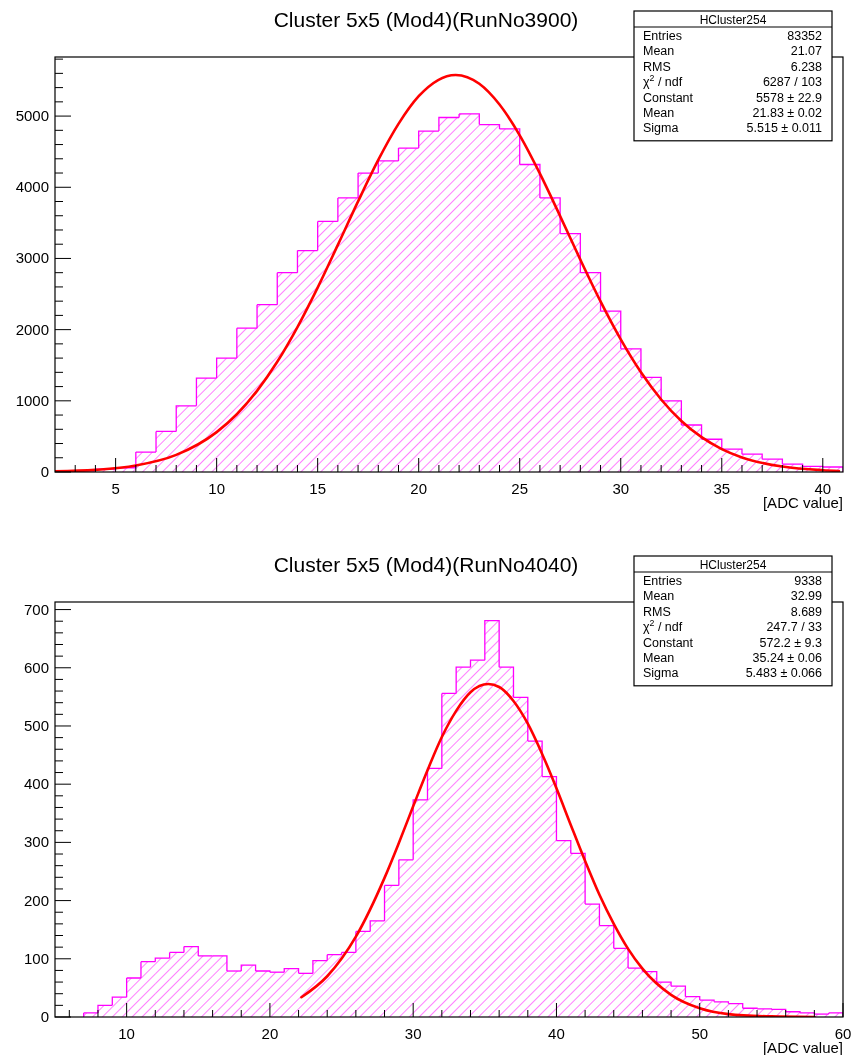 This screenshot has height=1055, width=852. What do you see at coordinates (806, 611) in the screenshot?
I see `annotation: 8.689` at bounding box center [806, 611].